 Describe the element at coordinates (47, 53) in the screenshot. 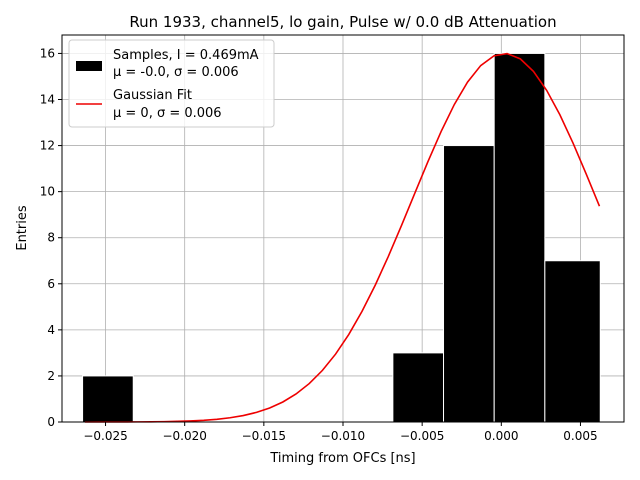

I see `y-tick-label: 16` at that location.